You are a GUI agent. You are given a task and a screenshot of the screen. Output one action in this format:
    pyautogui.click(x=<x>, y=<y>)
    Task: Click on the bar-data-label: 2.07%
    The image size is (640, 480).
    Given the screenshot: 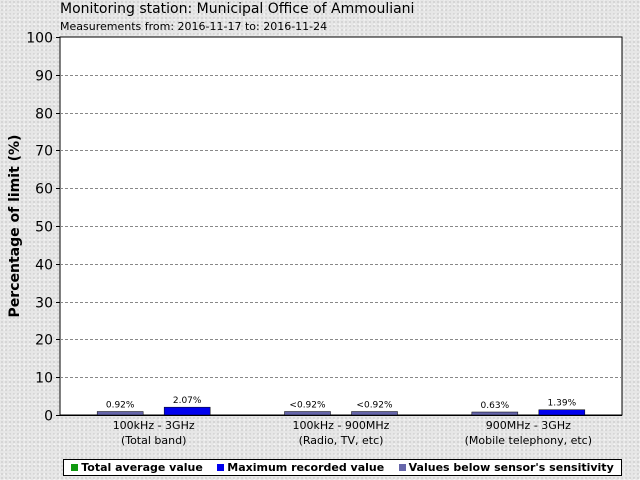 What is the action you would take?
    pyautogui.click(x=187, y=401)
    